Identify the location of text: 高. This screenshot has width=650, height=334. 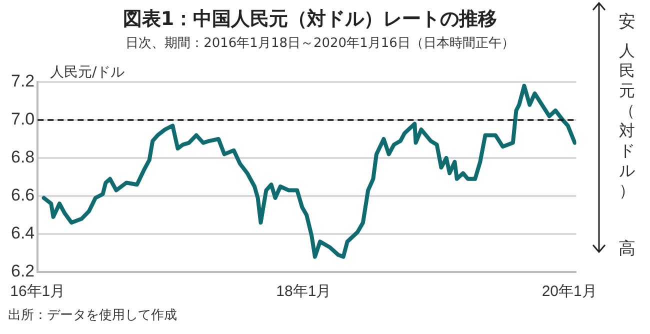
(627, 249).